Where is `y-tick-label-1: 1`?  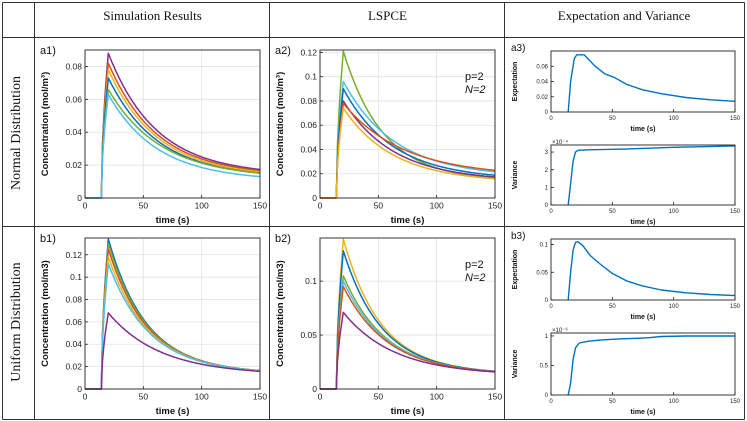 y-tick-label-1: 1 is located at coordinates (547, 188).